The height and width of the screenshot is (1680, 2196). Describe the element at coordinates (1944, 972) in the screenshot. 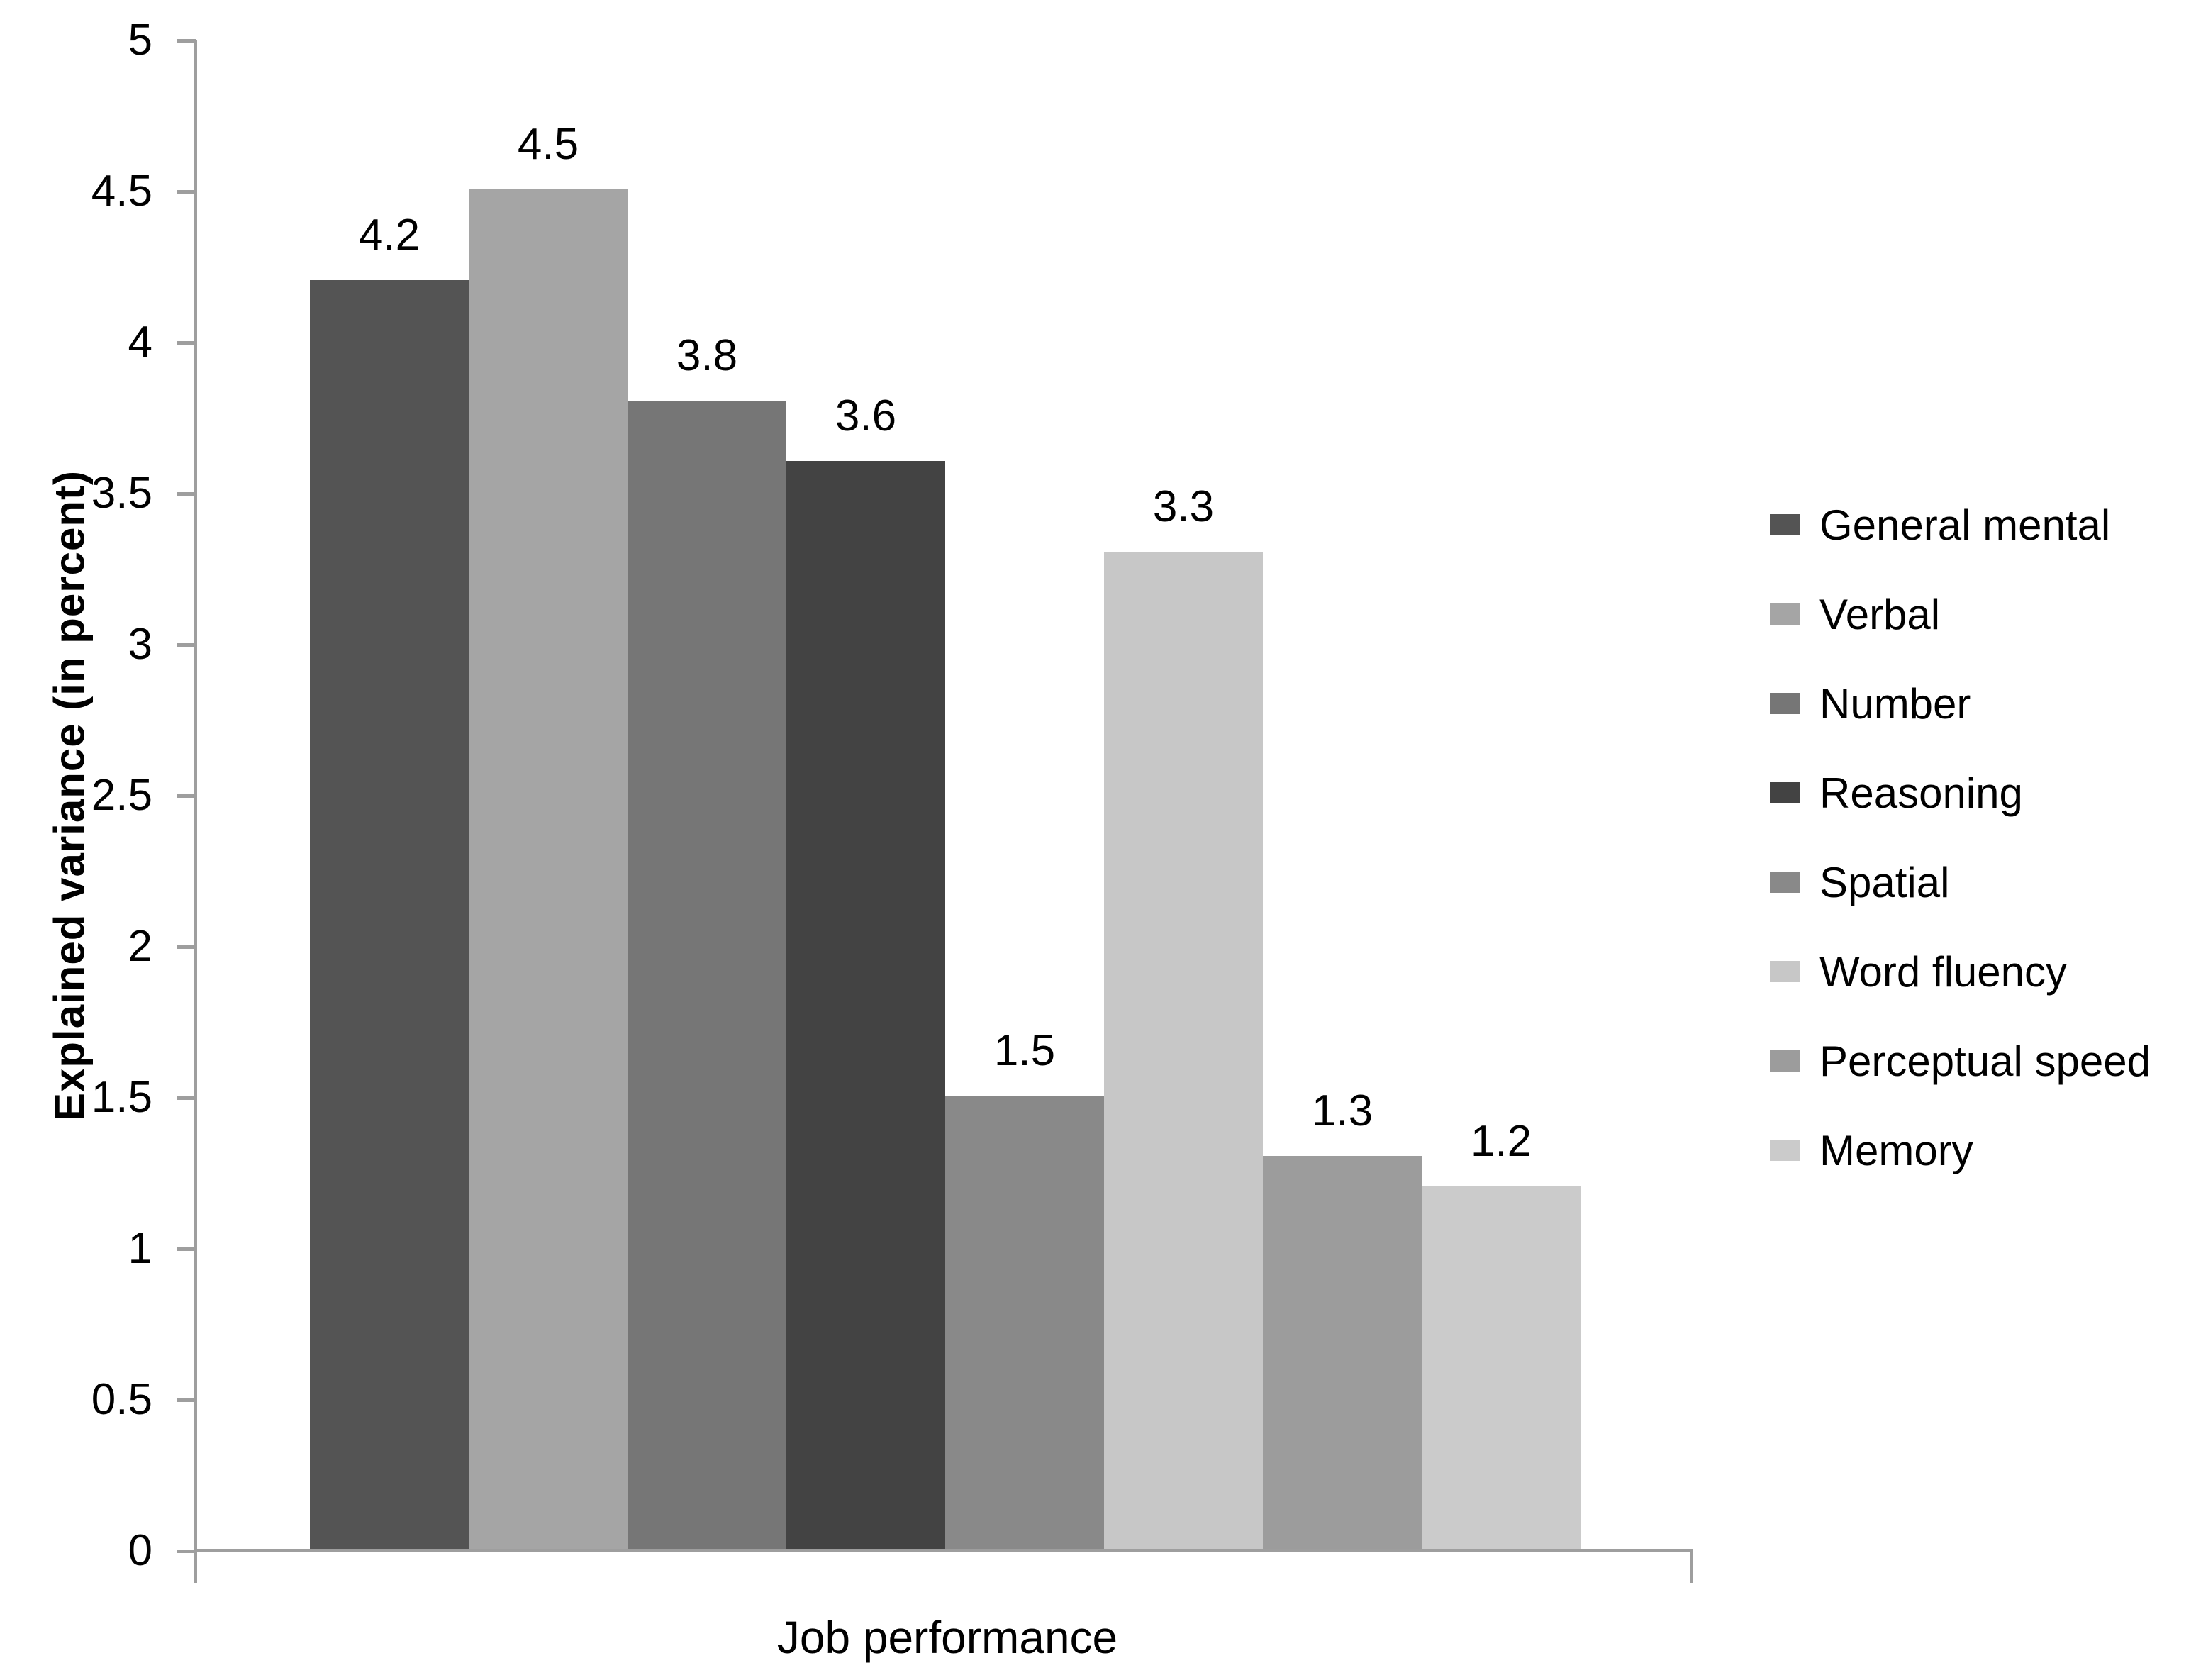

I see `legend-label: Word fluency` at that location.